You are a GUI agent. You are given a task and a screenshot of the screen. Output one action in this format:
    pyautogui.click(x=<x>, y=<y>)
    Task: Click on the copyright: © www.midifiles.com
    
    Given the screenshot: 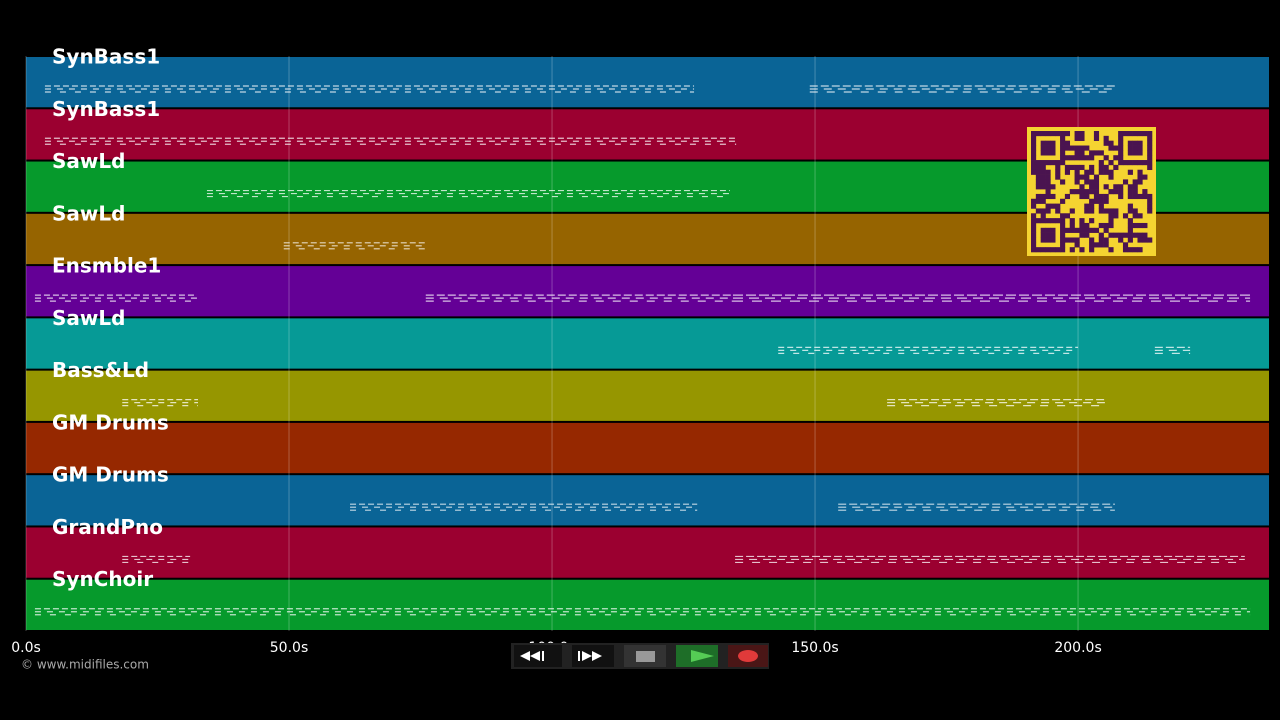 What is the action you would take?
    pyautogui.click(x=85, y=665)
    